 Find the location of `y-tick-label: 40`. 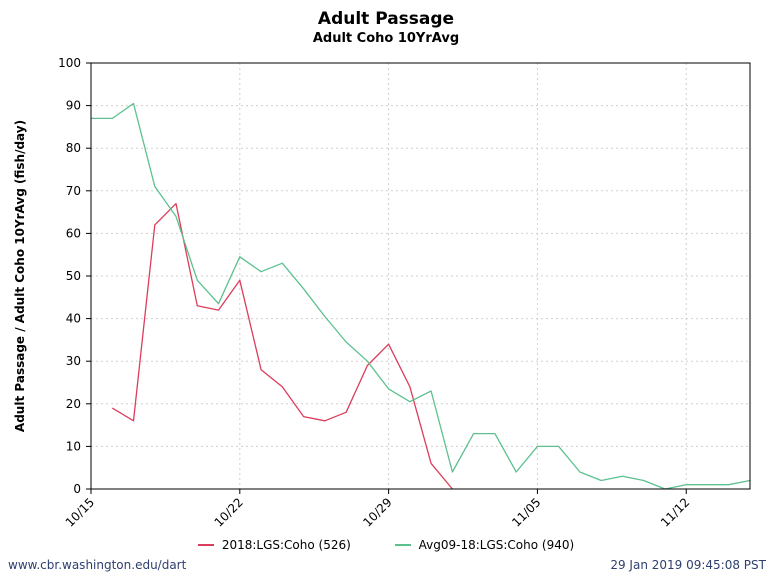

y-tick-label: 40 is located at coordinates (73, 319).